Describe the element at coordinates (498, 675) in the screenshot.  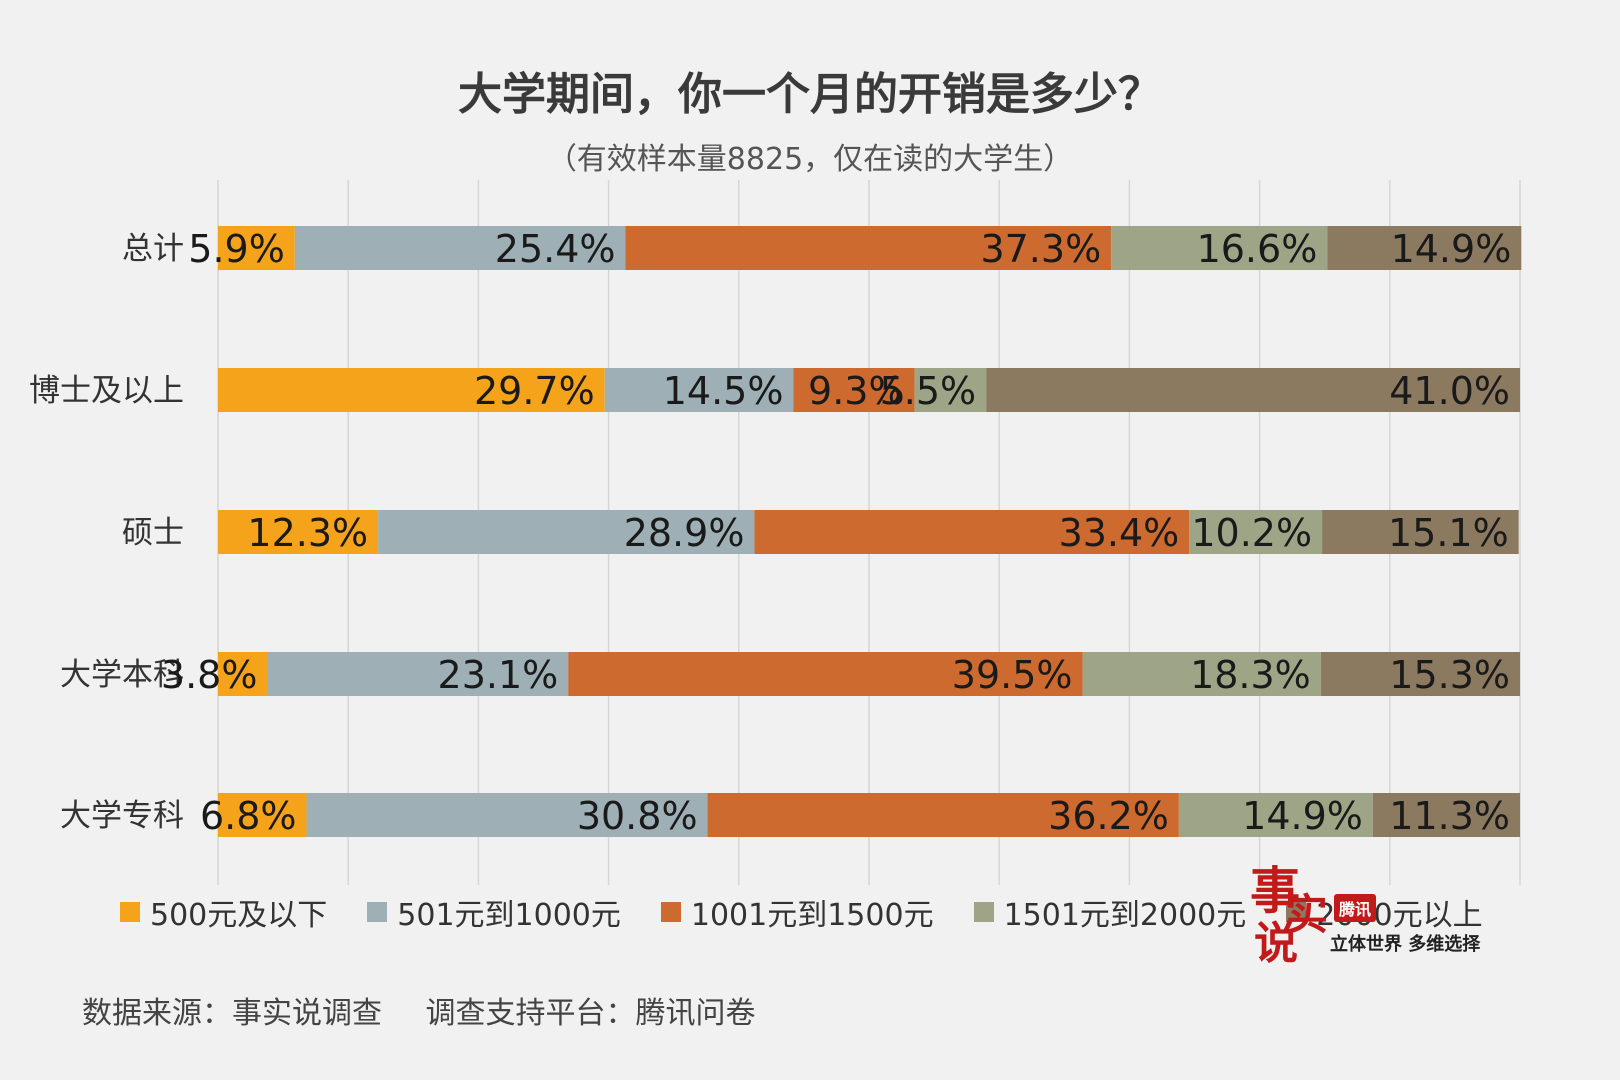
I see `data-label: 23.1%` at that location.